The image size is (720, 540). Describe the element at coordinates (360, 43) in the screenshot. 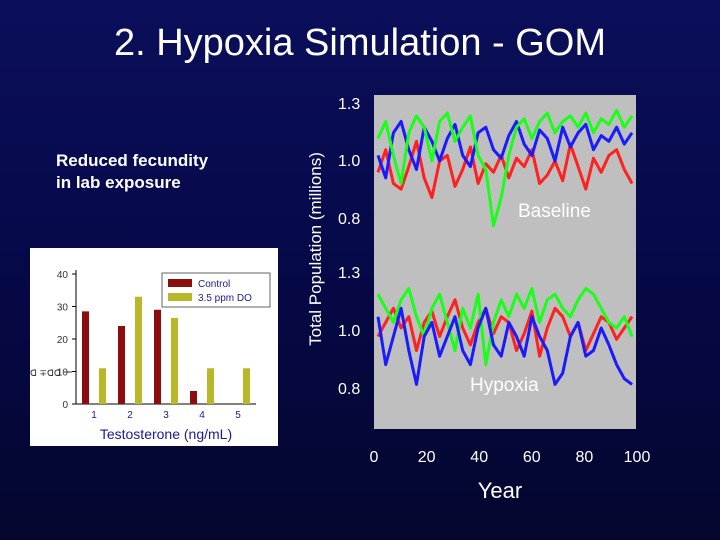

I see `slide-title: 2. Hypoxia Simulation - GOM` at that location.